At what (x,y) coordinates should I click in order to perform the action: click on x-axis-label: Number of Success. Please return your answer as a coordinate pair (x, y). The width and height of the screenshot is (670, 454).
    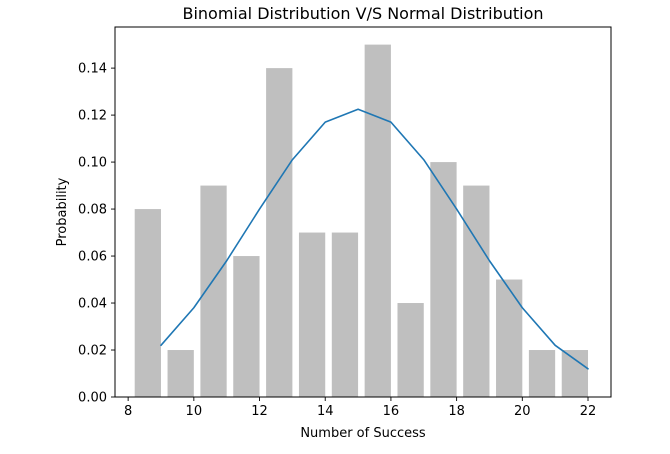
    Looking at the image, I should click on (363, 433).